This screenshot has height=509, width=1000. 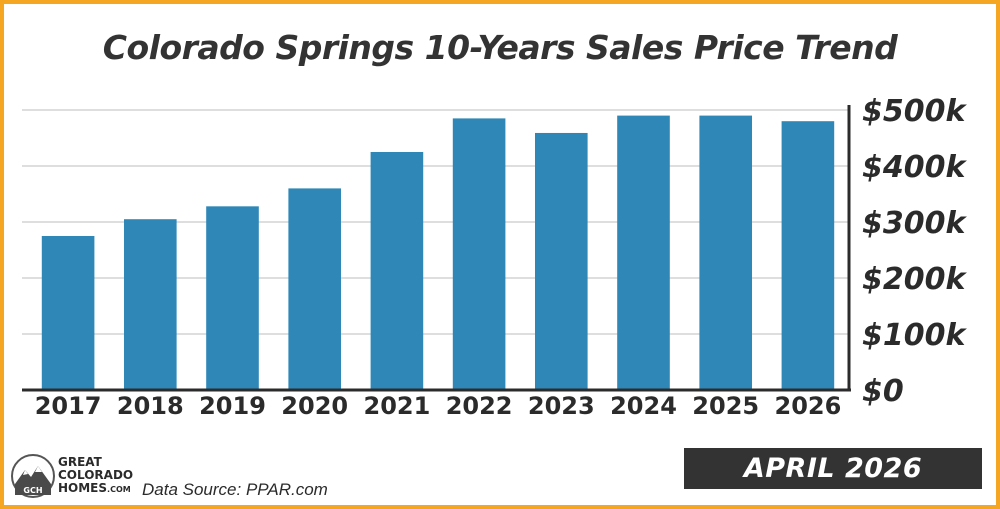 I want to click on y-tick-label: $400k, so click(x=914, y=167).